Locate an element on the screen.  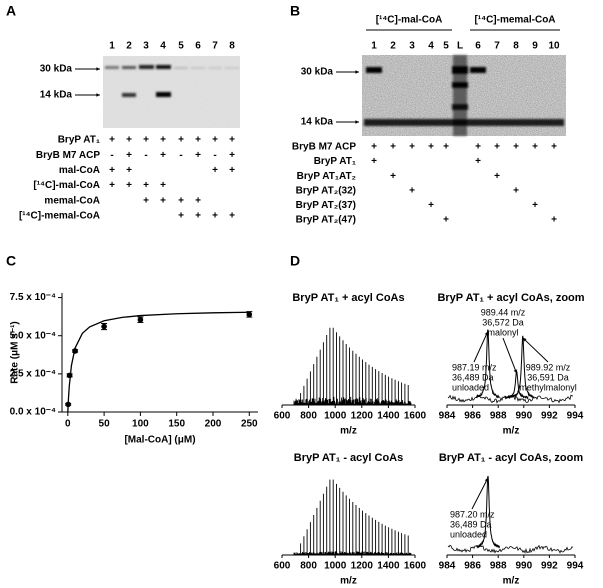
marker-label: 14 kDa is located at coordinates (56, 95).